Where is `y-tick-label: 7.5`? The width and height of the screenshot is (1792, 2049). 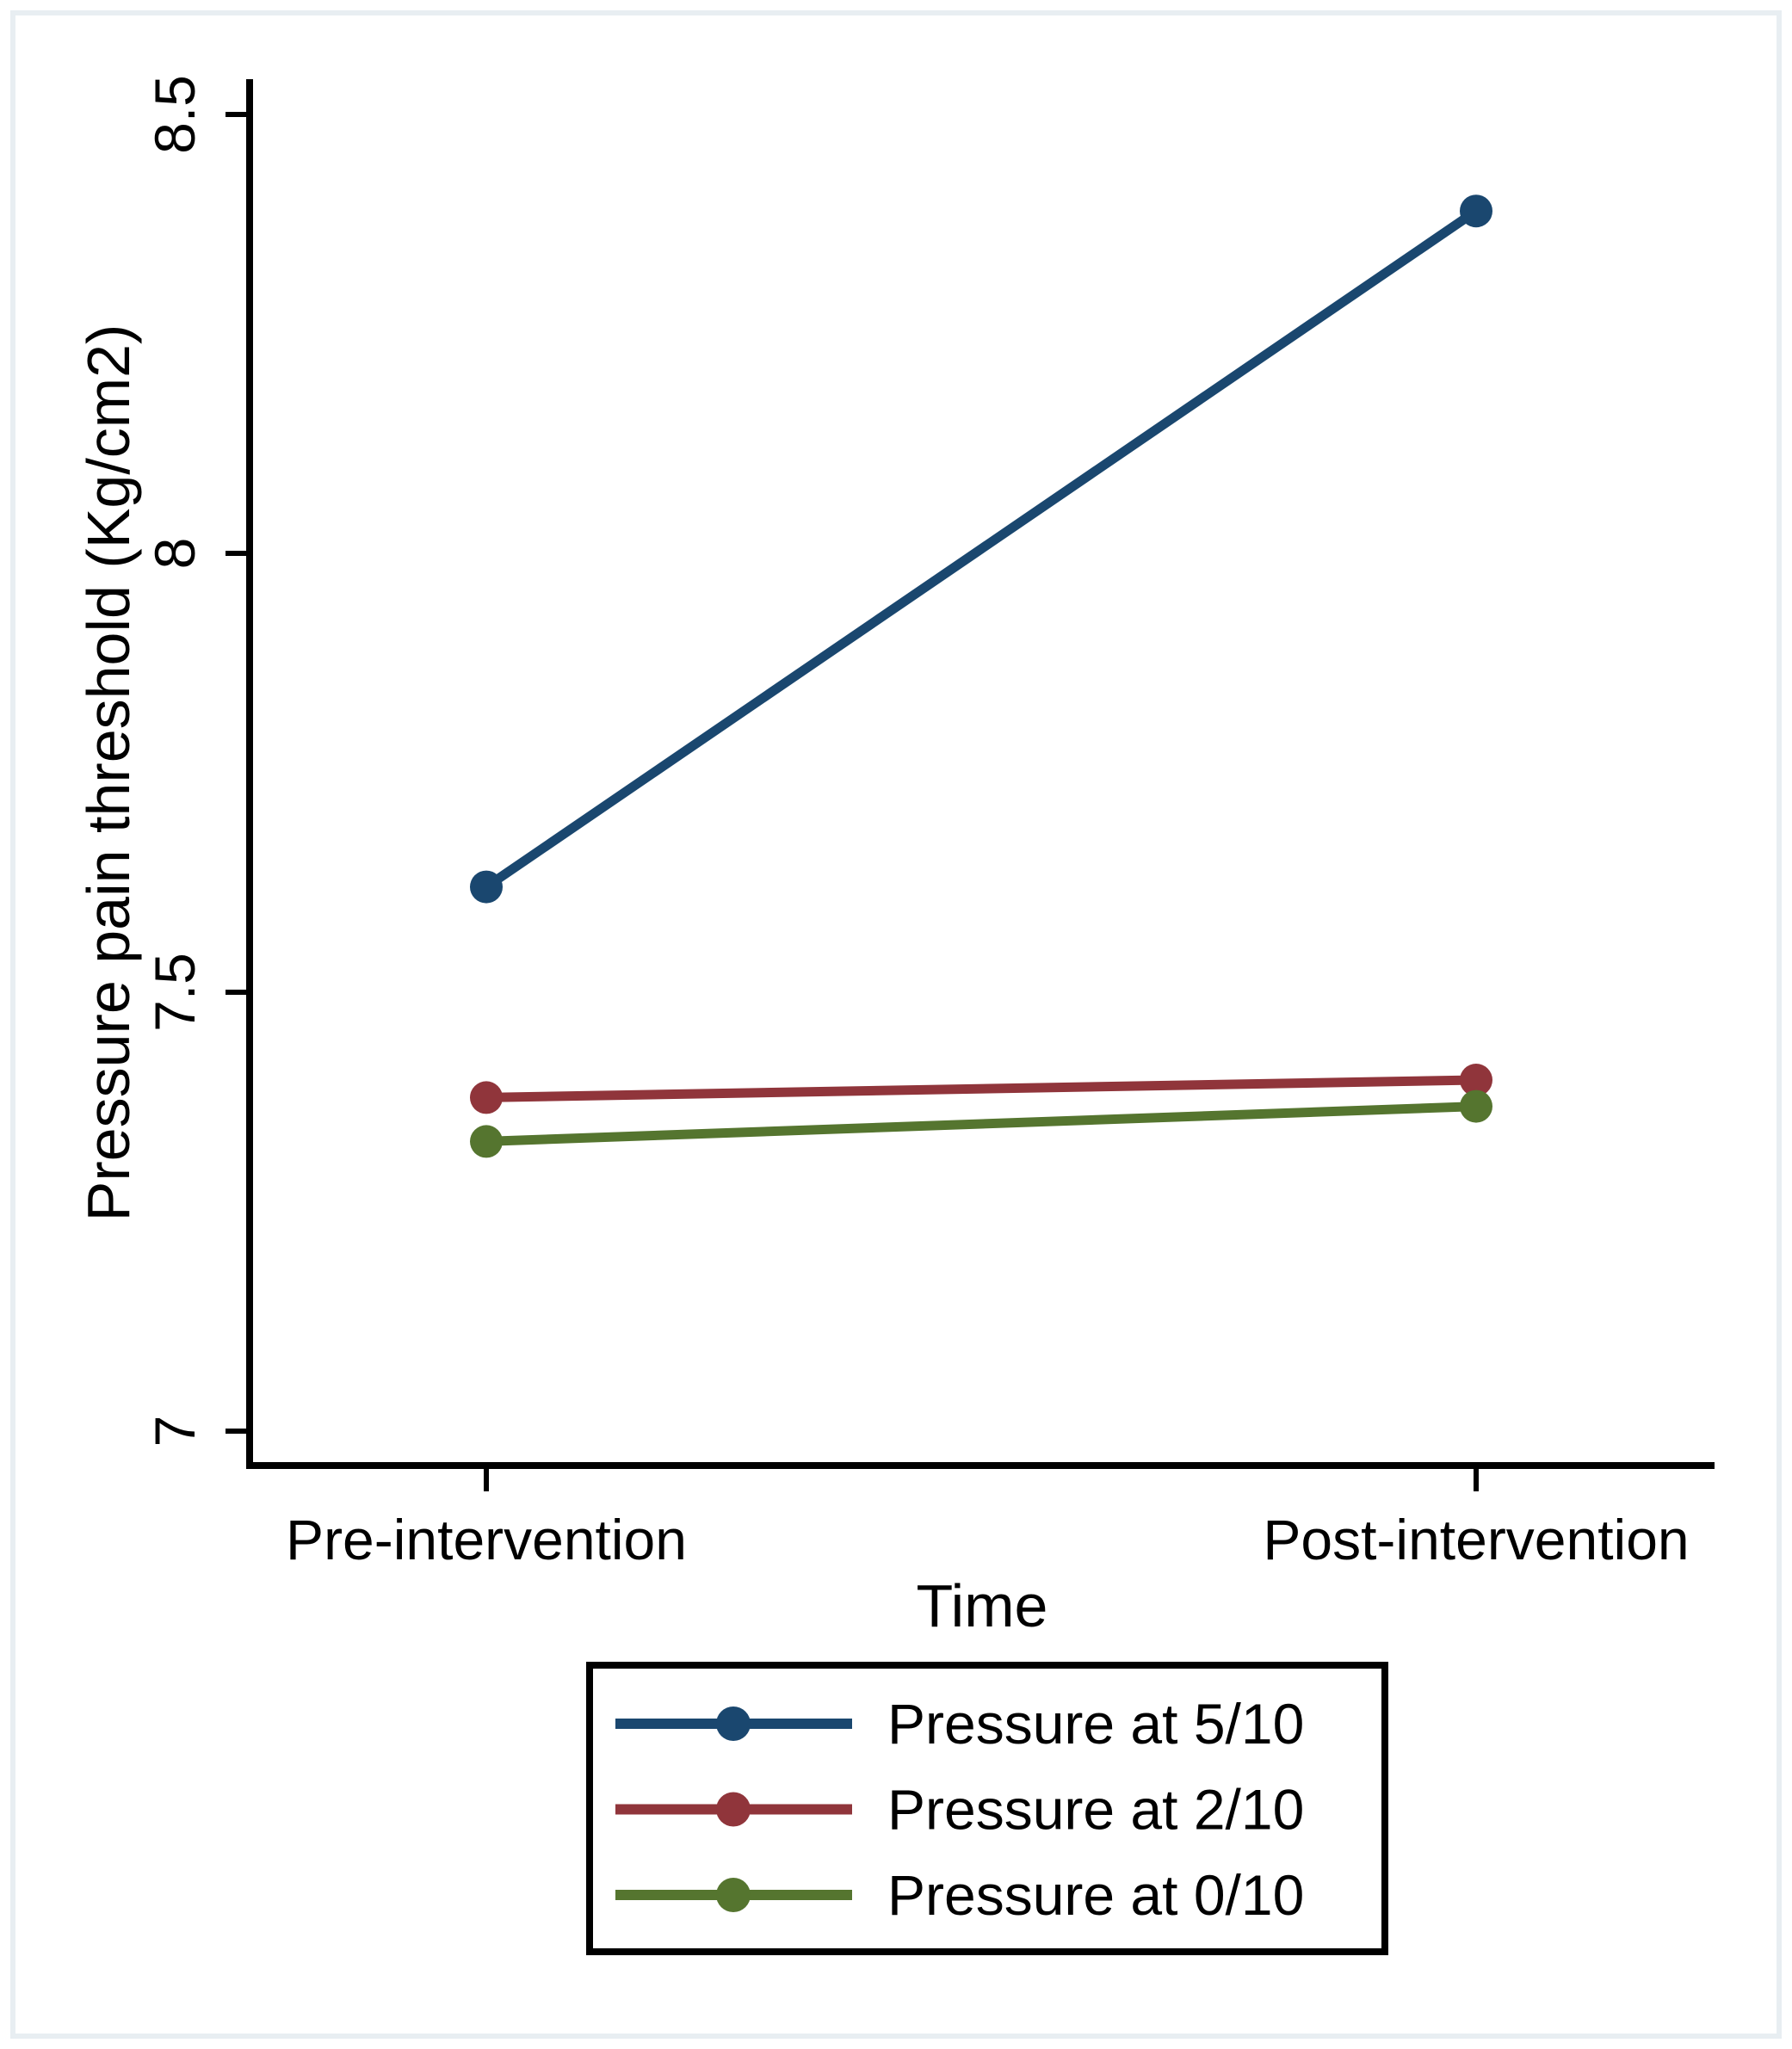
y-tick-label: 7.5 is located at coordinates (175, 992).